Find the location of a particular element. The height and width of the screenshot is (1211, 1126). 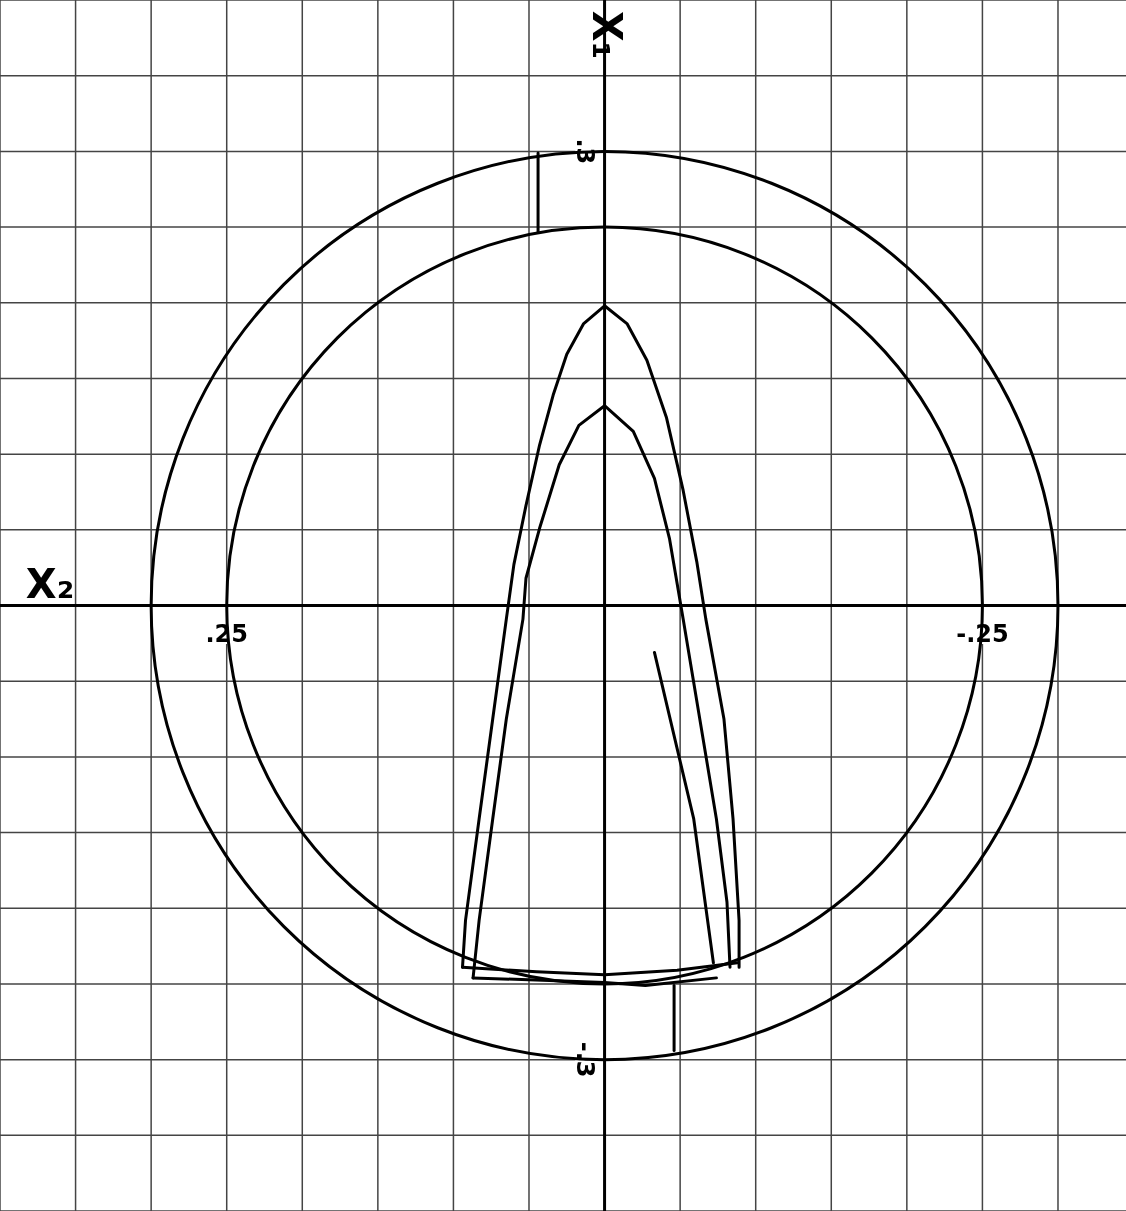

x-axis-title: X₂ is located at coordinates (50, 583).